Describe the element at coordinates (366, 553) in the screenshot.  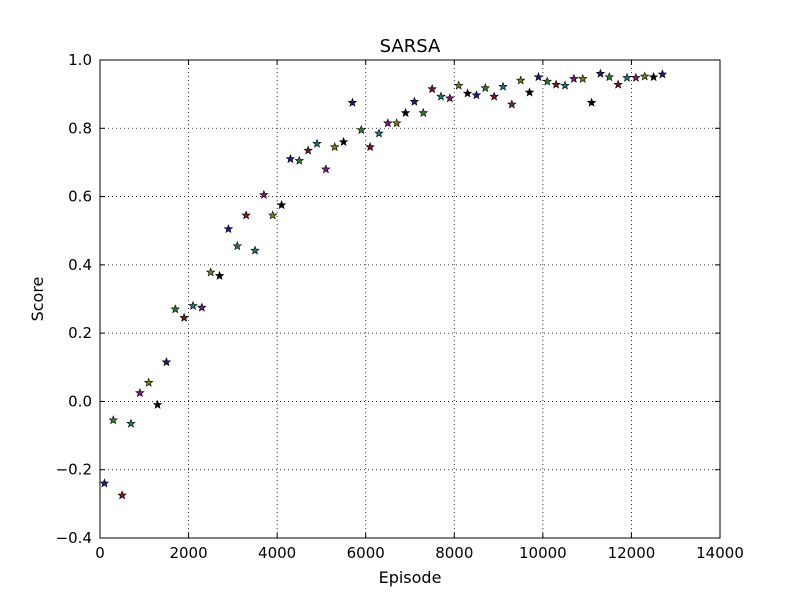
I see `x-tick-label: 6000` at that location.